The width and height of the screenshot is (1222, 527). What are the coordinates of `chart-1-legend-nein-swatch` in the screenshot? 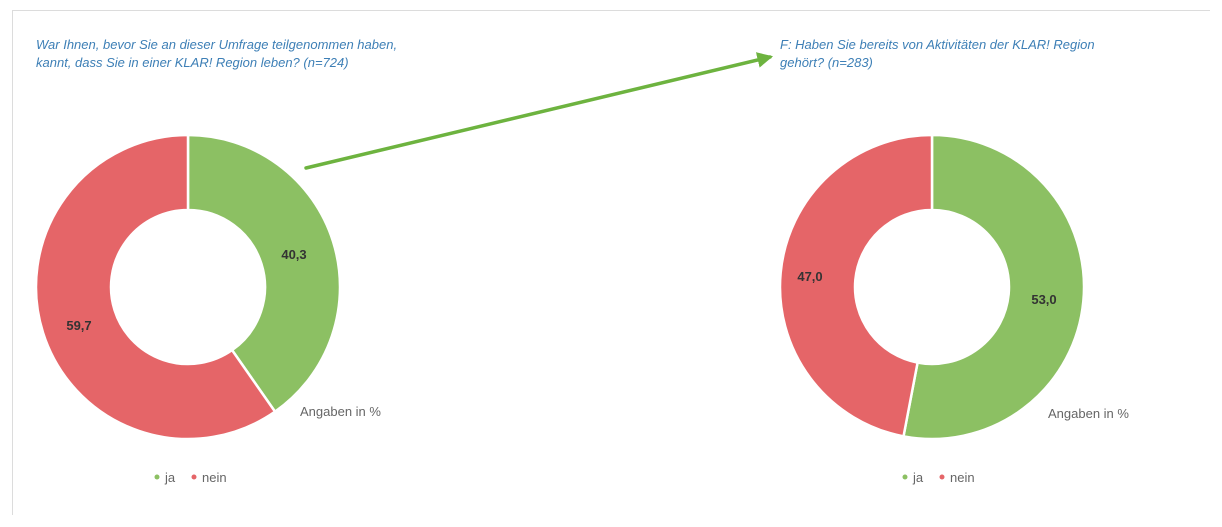 It's located at (194, 477).